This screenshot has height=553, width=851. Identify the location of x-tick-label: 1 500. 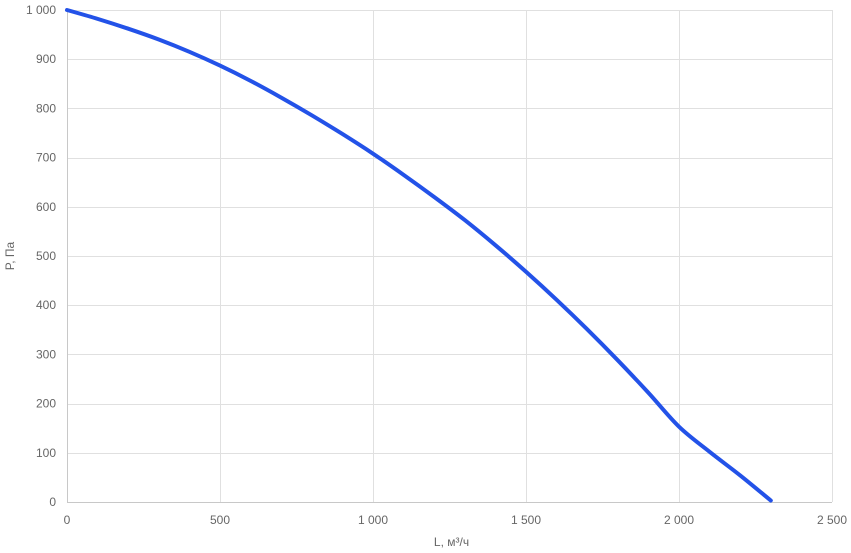
(526, 520).